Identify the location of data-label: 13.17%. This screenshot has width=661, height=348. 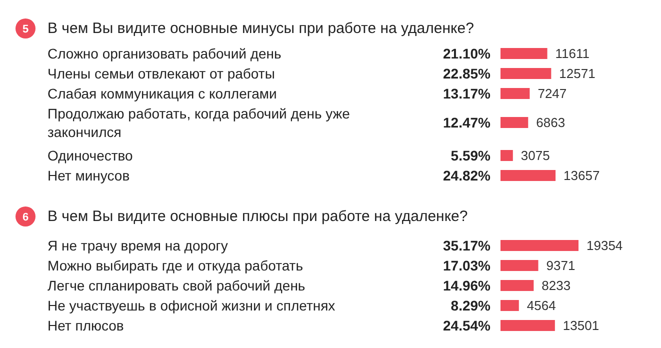
(467, 94).